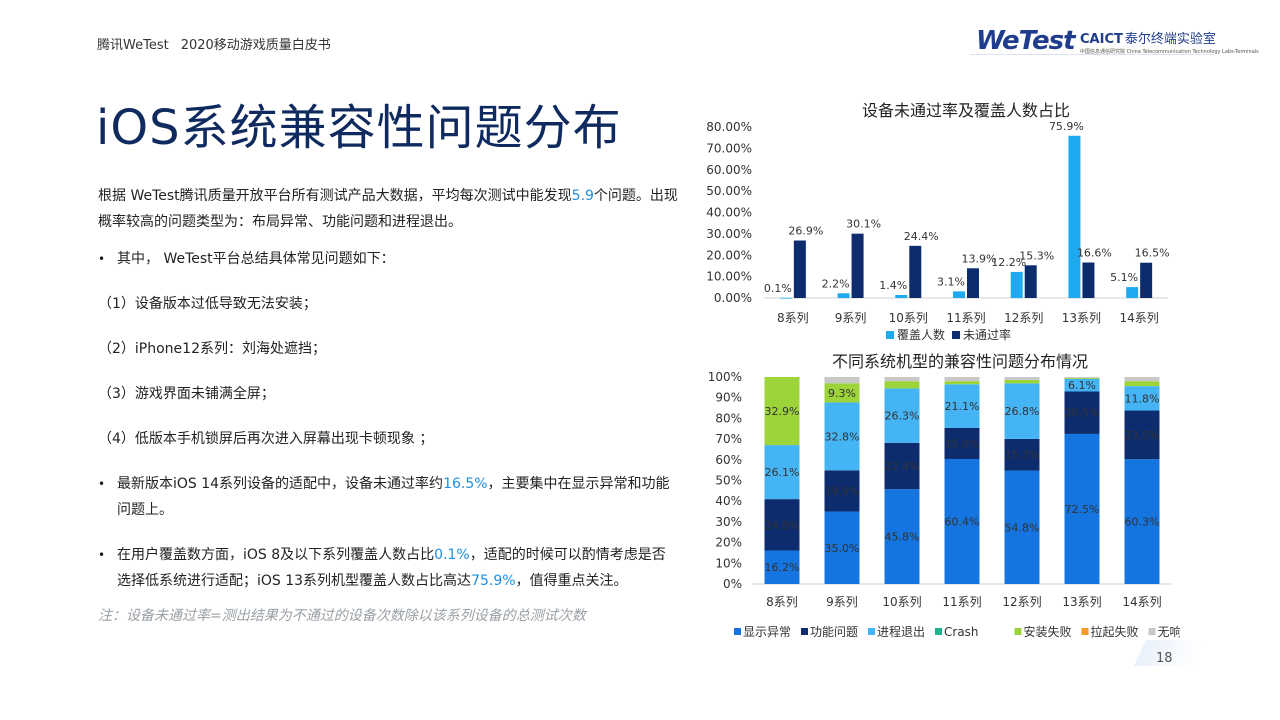  Describe the element at coordinates (921, 334) in the screenshot. I see `legend-label: 覆盖人数` at that location.